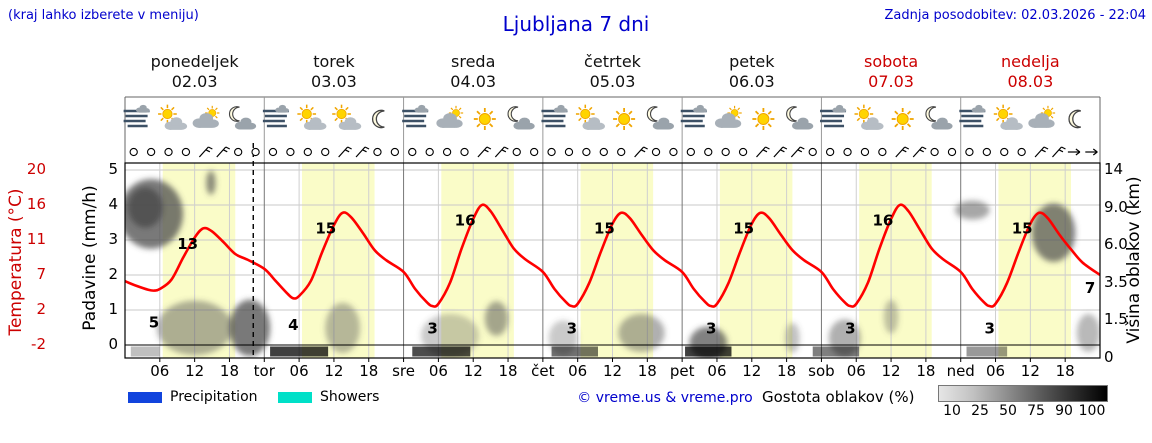 The height and width of the screenshot is (443, 1152). What do you see at coordinates (1008, 411) in the screenshot?
I see `cloud-density-tick: 50` at bounding box center [1008, 411].